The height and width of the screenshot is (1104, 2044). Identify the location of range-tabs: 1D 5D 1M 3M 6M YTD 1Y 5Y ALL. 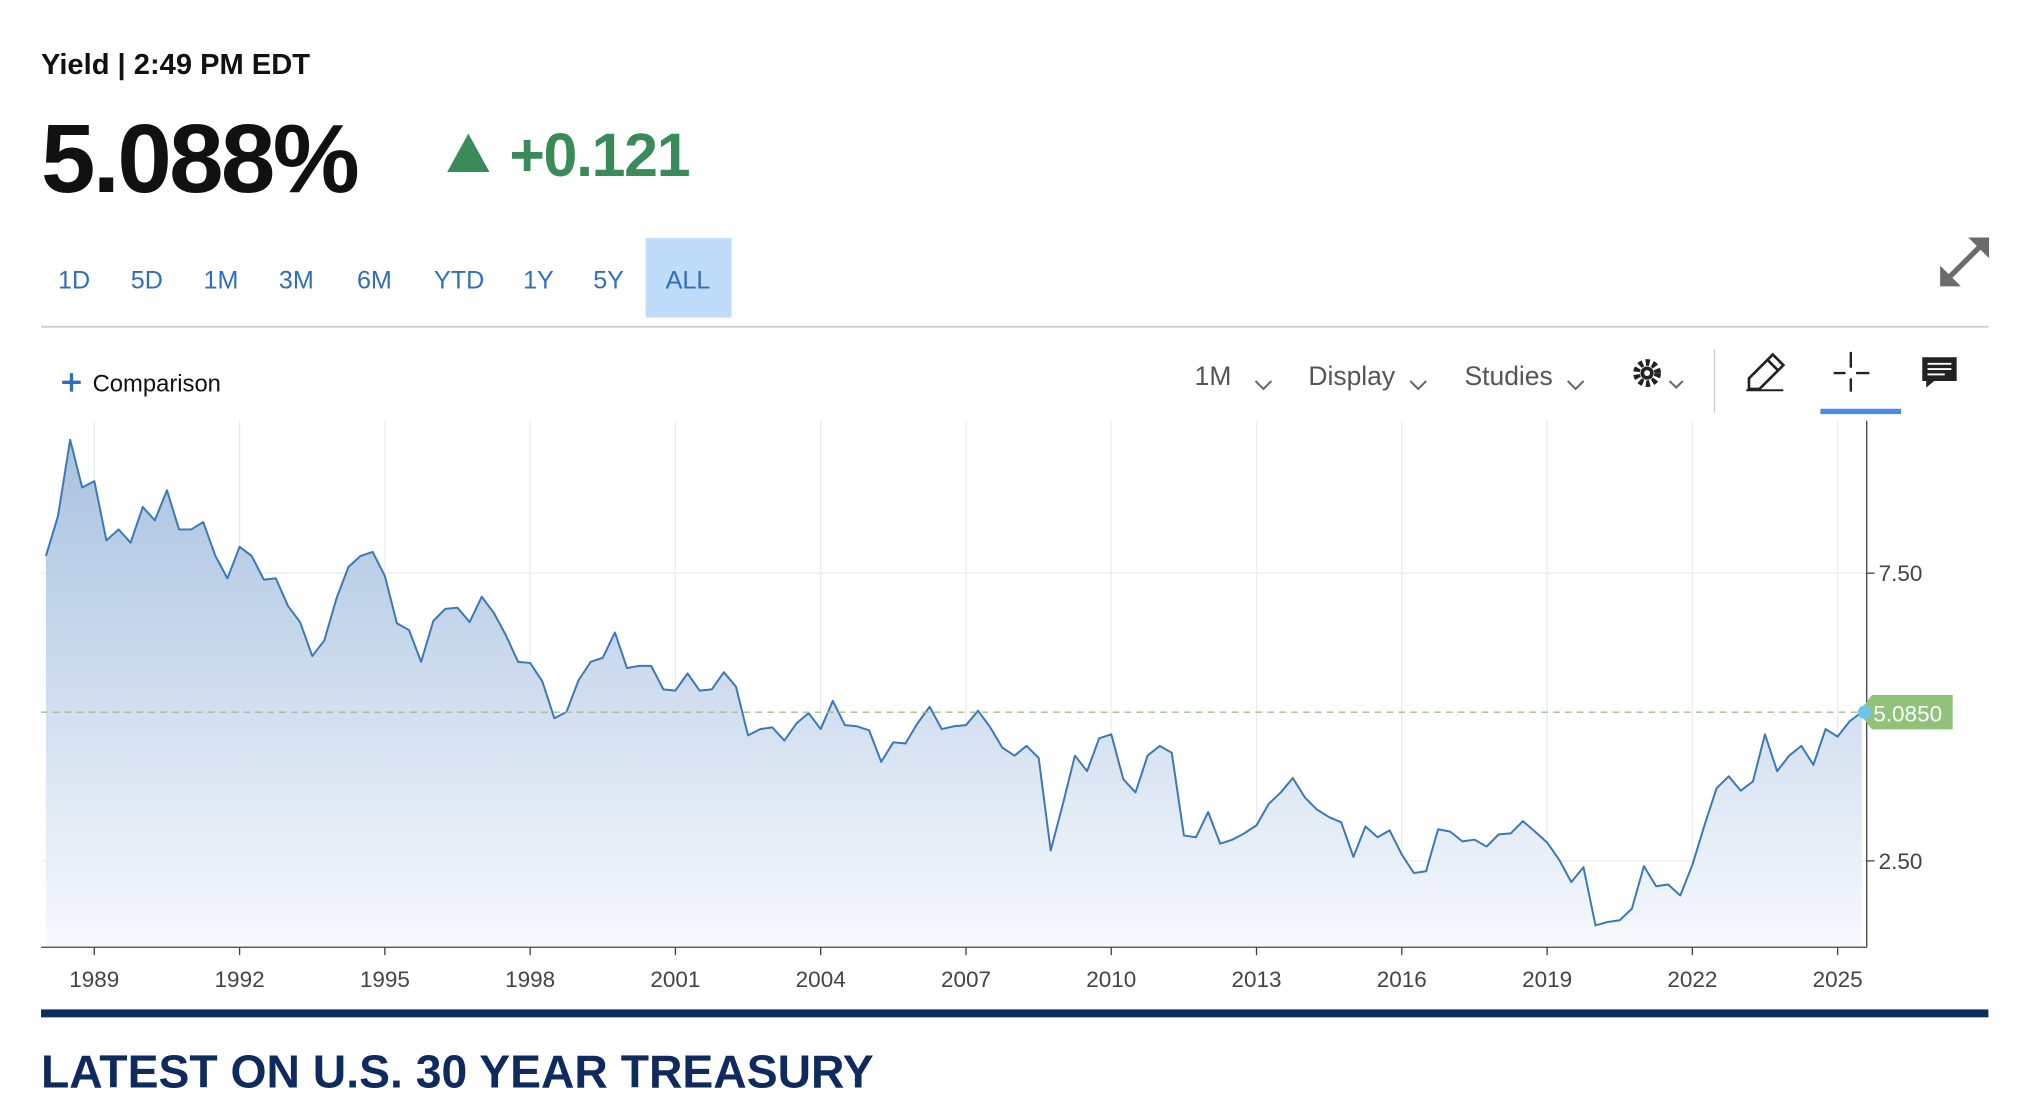
(395, 278).